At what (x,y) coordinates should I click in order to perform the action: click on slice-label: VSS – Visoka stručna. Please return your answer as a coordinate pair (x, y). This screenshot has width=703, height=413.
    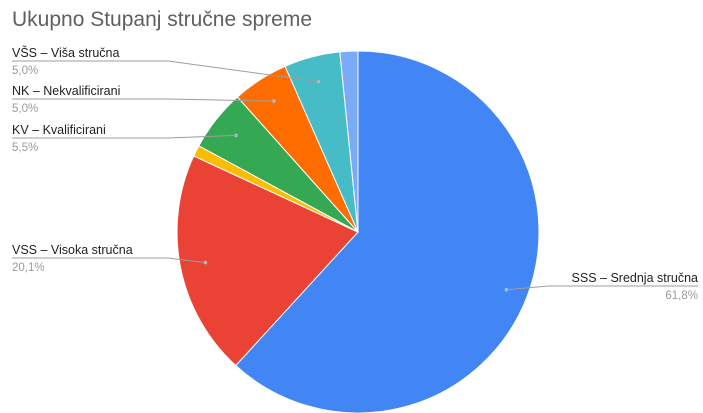
    Looking at the image, I should click on (72, 250).